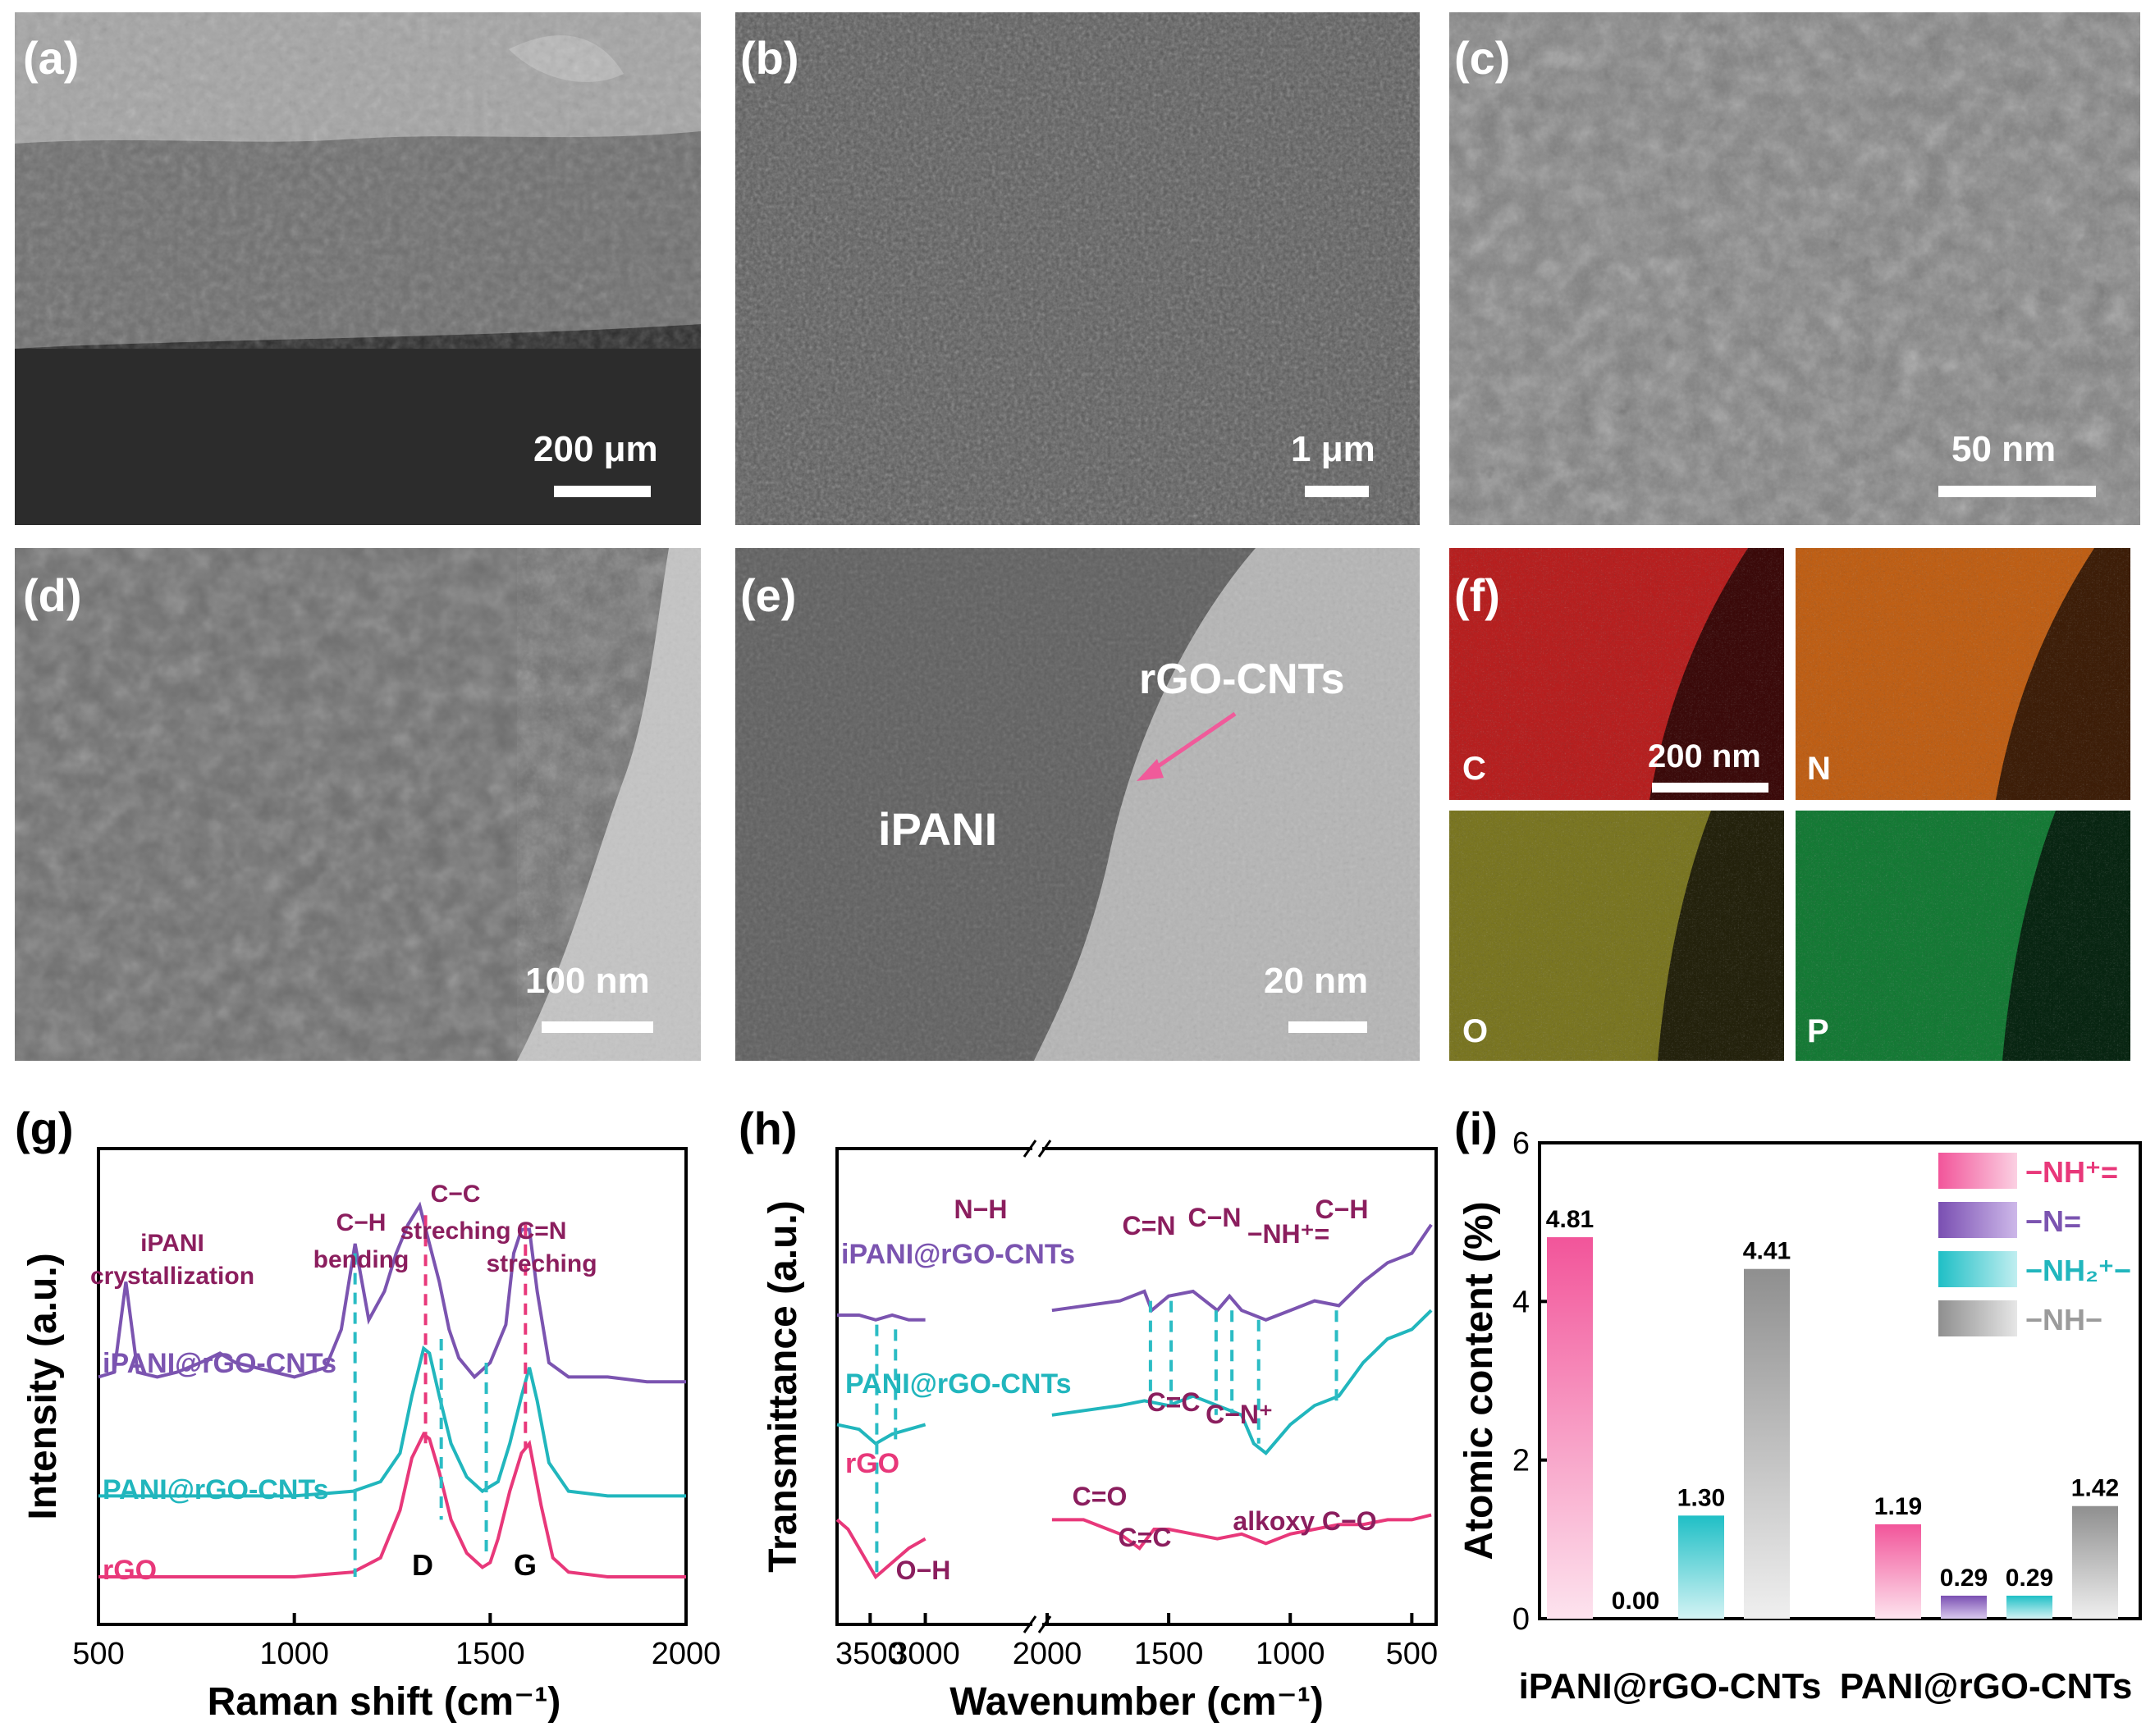 This screenshot has width=2155, height=1736. I want to click on map-label-c: C, so click(1474, 769).